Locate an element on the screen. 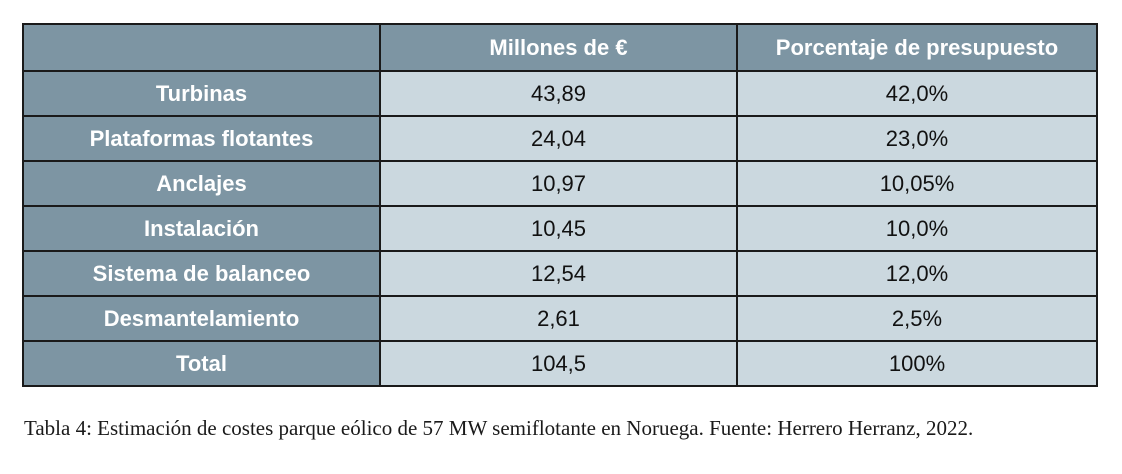  header-porcentaje: Porcentaje de presupuesto is located at coordinates (917, 47).